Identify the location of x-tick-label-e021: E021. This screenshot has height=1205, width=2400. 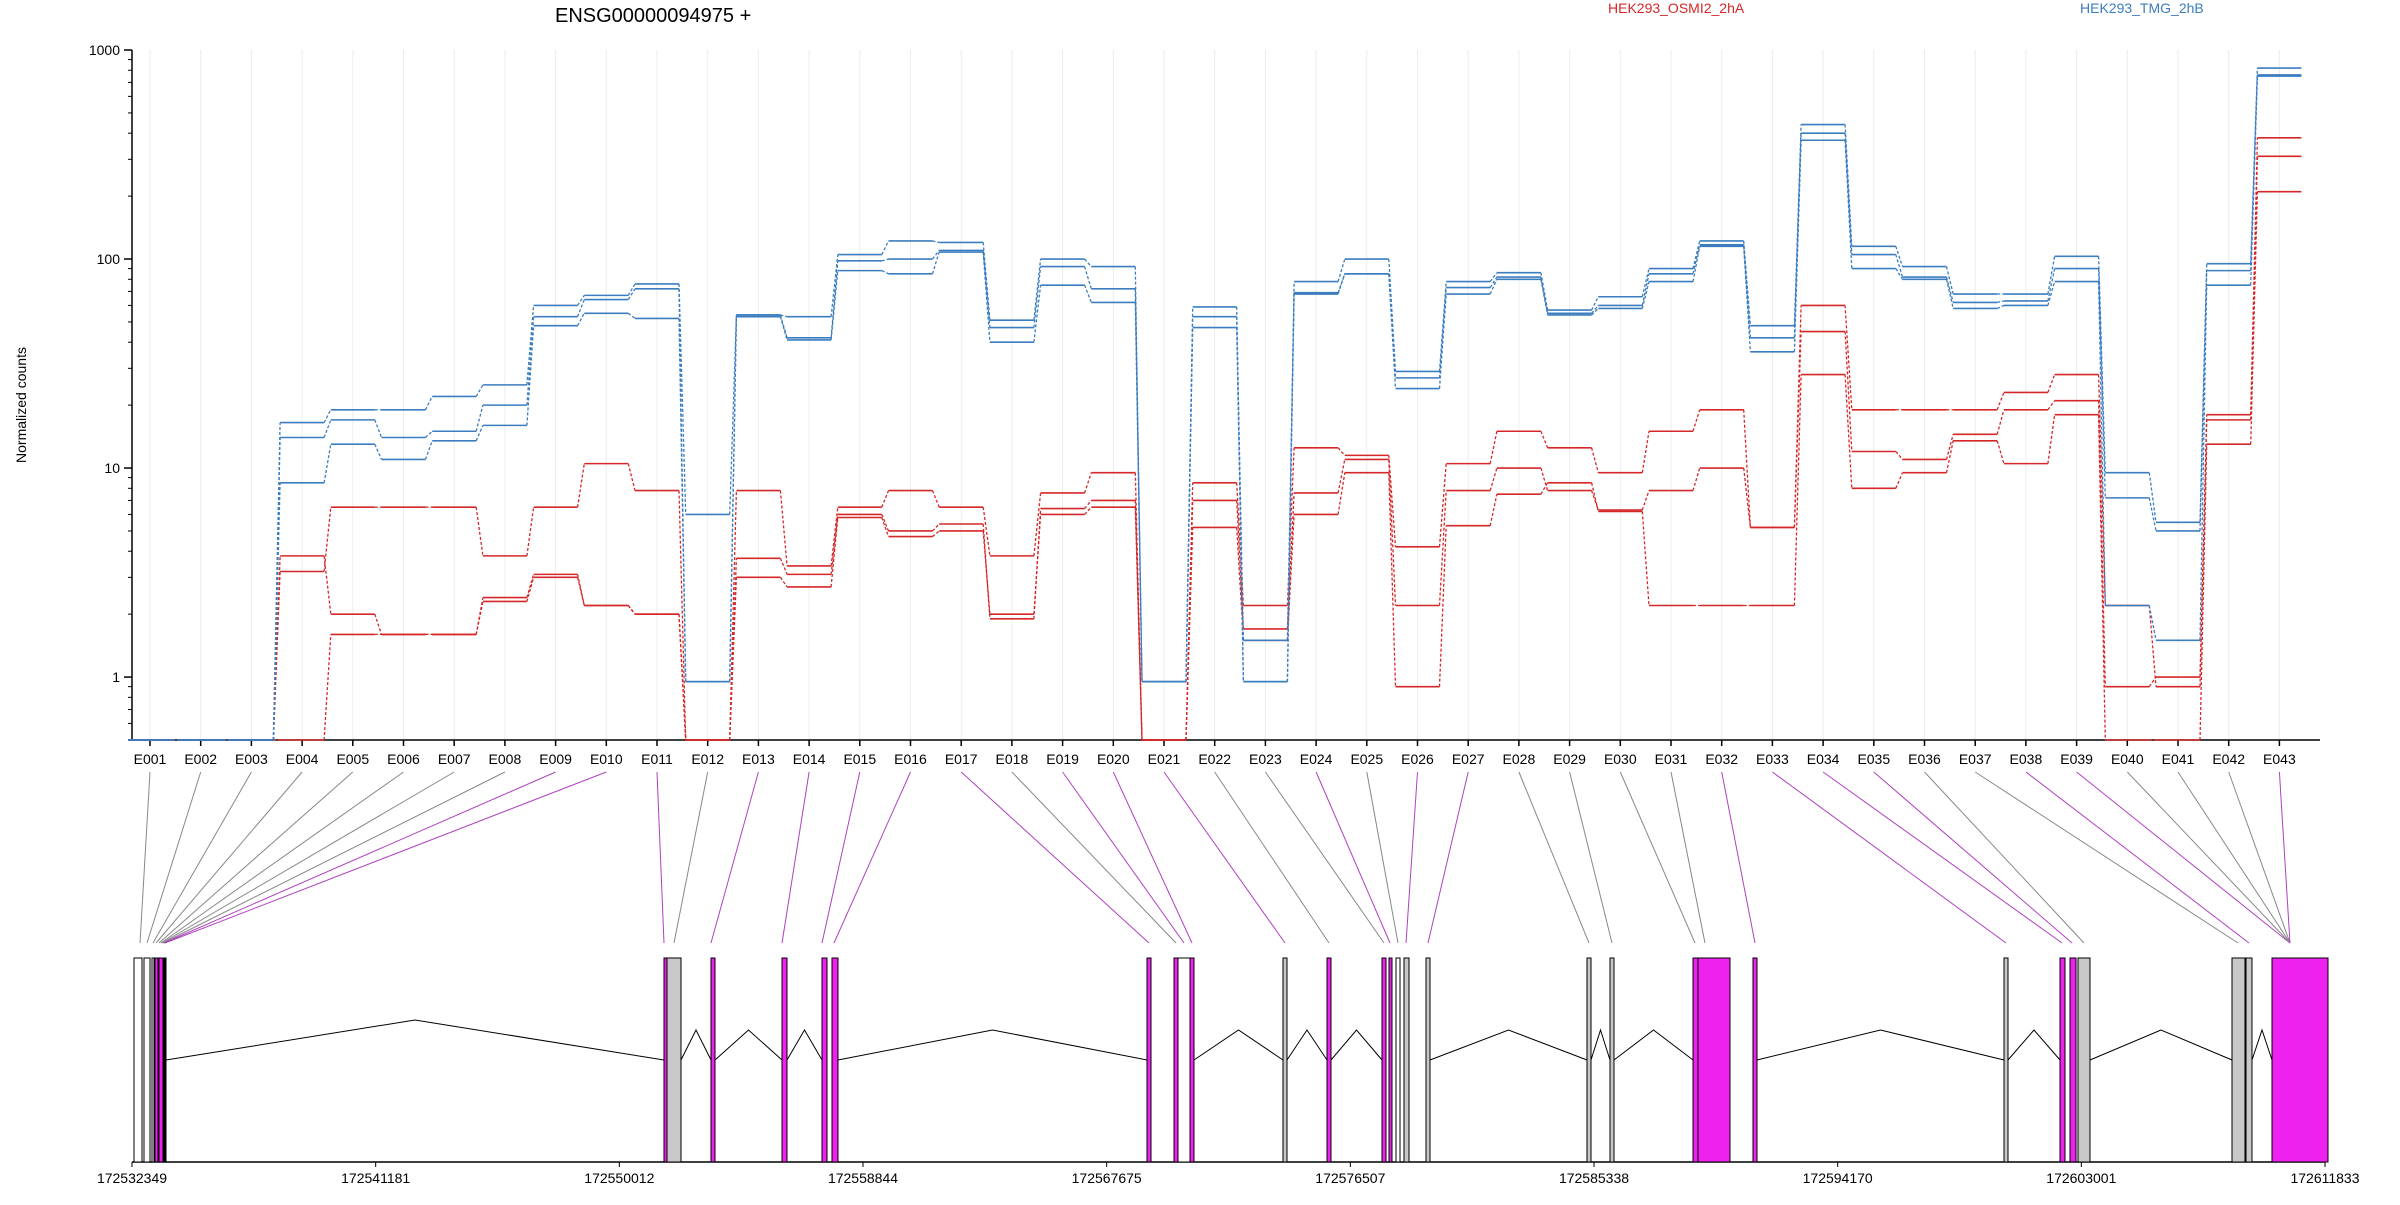
(1164, 759).